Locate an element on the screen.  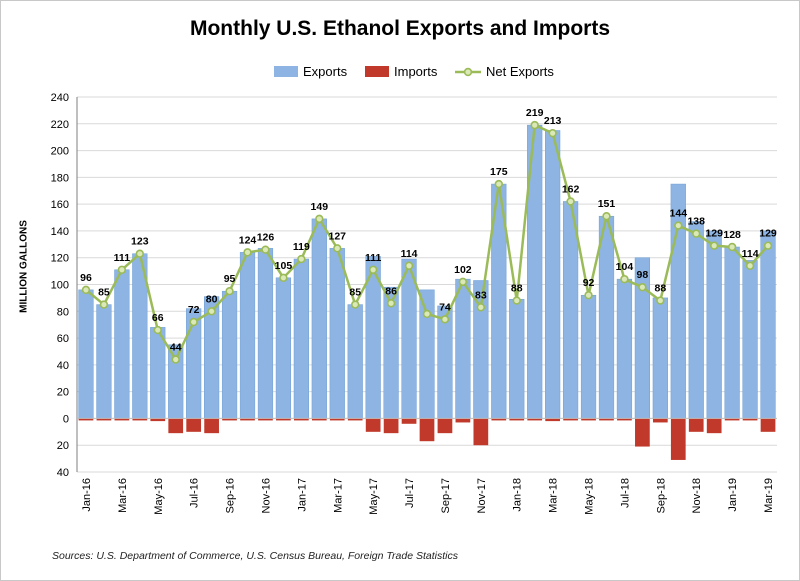
x-tick-label: Jan-16 is located at coordinates (87, 495).